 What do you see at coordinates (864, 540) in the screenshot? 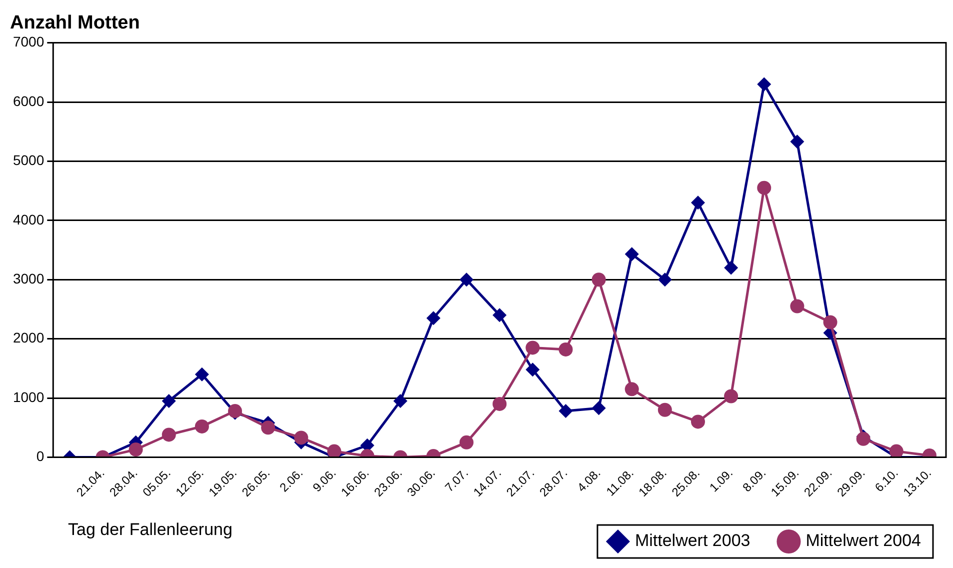
I see `legend-label: Mittelwert 2004` at bounding box center [864, 540].